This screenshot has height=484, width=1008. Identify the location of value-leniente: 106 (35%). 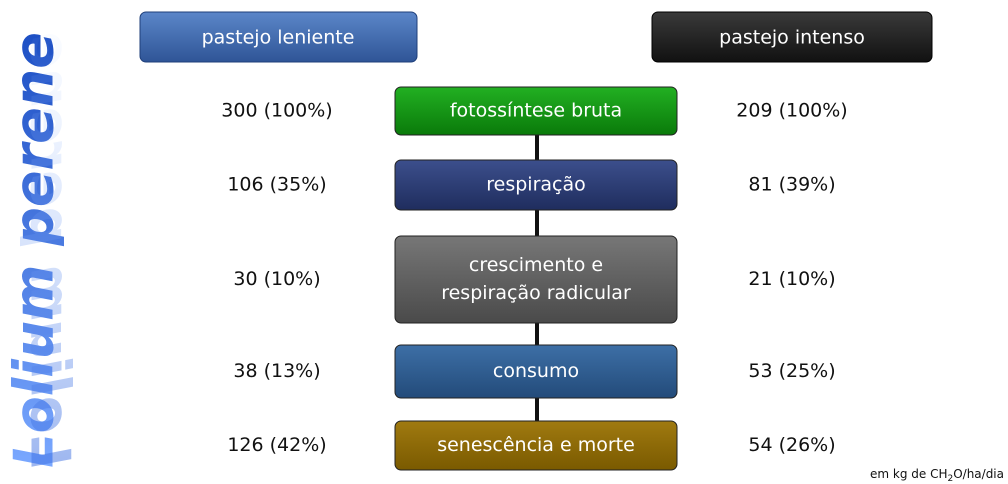
(276, 185).